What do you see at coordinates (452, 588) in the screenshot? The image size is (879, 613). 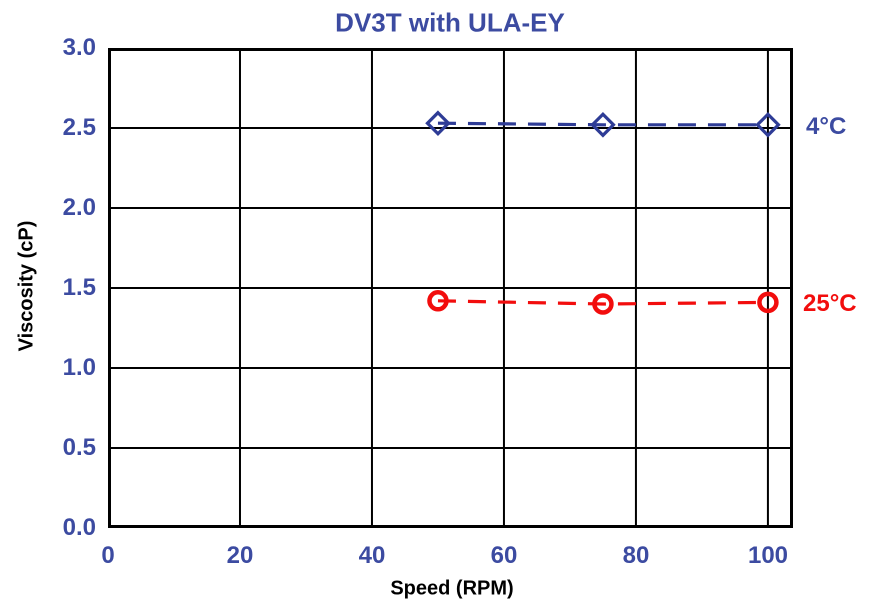 I see `x-axis-title: Speed (RPM)` at bounding box center [452, 588].